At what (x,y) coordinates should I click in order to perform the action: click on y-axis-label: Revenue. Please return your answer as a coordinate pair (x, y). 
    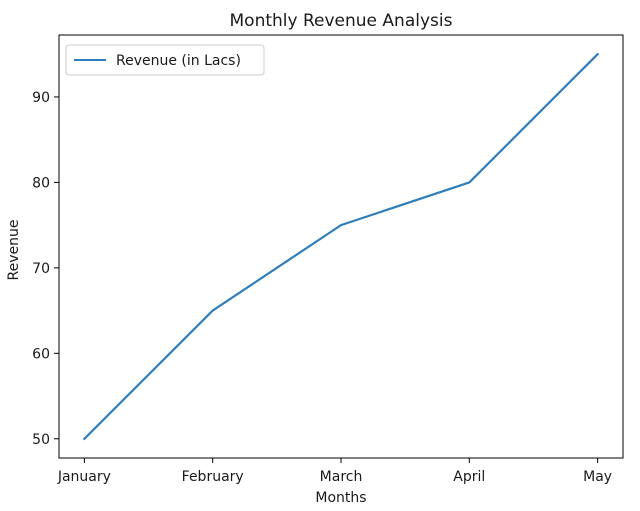
    Looking at the image, I should click on (14, 250).